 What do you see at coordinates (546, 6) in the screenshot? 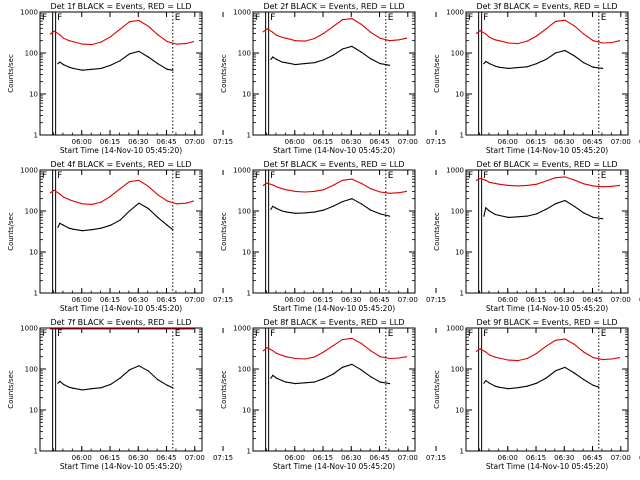
I see `chart-title: Det 3f BLACK = Events, RED = LLD` at bounding box center [546, 6].